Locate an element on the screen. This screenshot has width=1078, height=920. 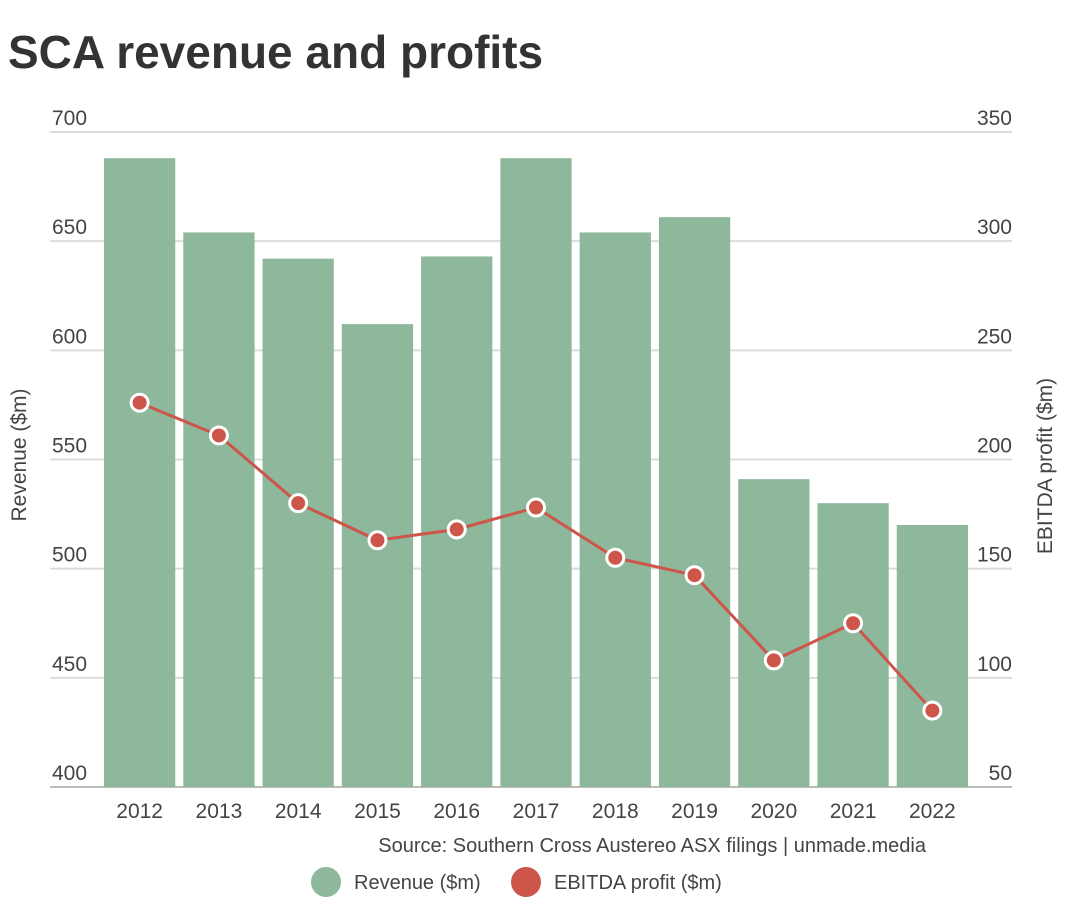
bar-revenue-2017 is located at coordinates (536, 472).